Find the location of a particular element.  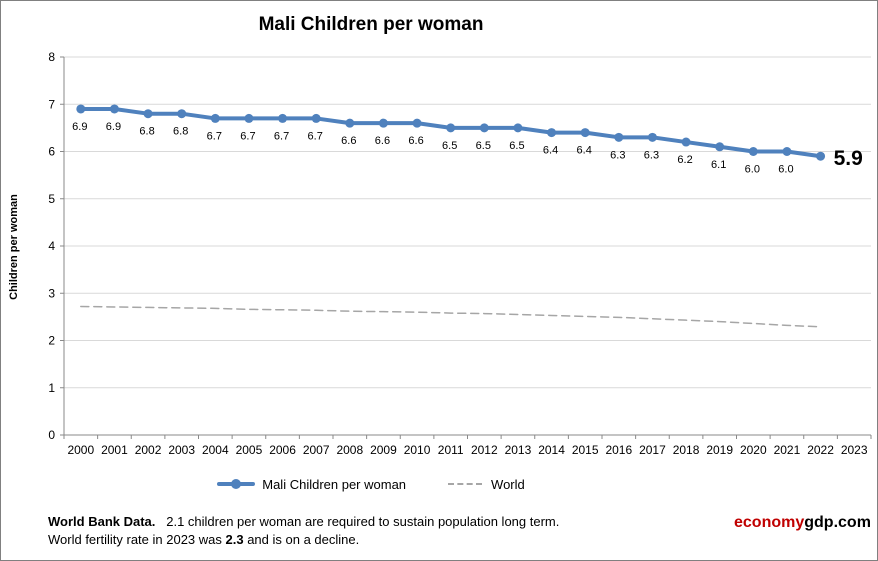

y-tick-label: 3 is located at coordinates (51, 293).